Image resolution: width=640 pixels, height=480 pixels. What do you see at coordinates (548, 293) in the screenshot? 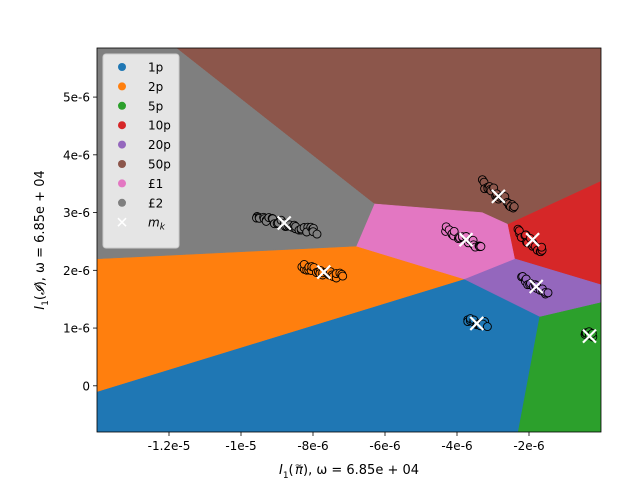
I see `point-20p` at bounding box center [548, 293].